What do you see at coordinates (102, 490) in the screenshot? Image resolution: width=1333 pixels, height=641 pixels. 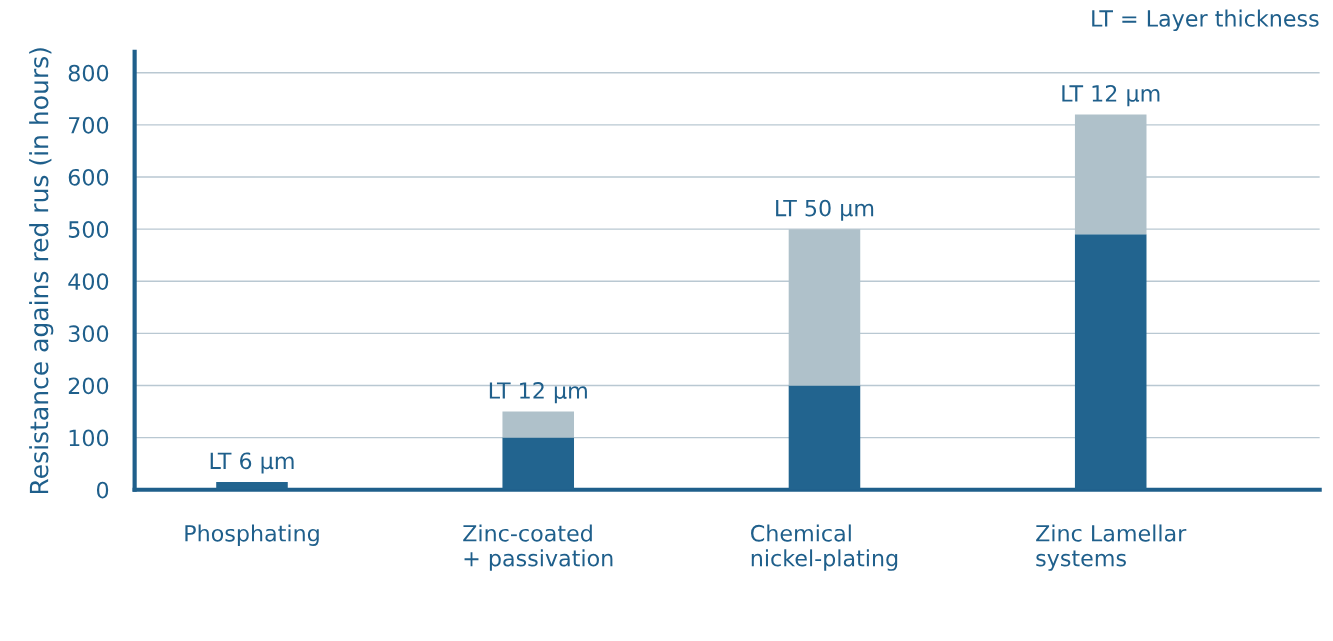 I see `y-tick-label: 0` at bounding box center [102, 490].